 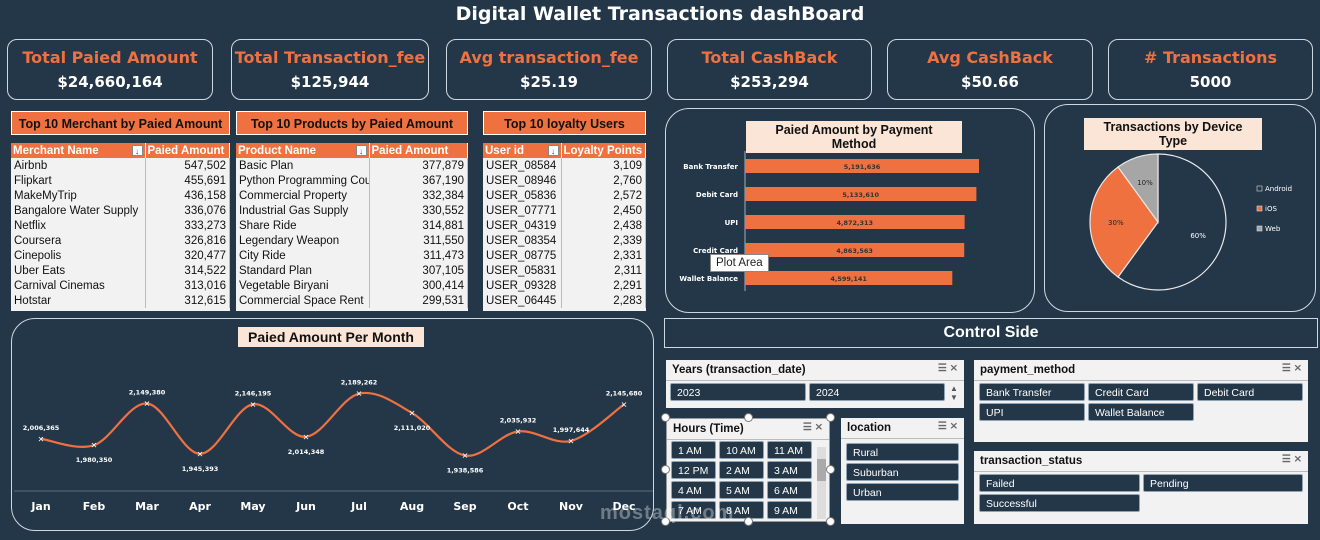 What do you see at coordinates (741, 510) in the screenshot?
I see `slicer-item-hour: 8 AM` at bounding box center [741, 510].